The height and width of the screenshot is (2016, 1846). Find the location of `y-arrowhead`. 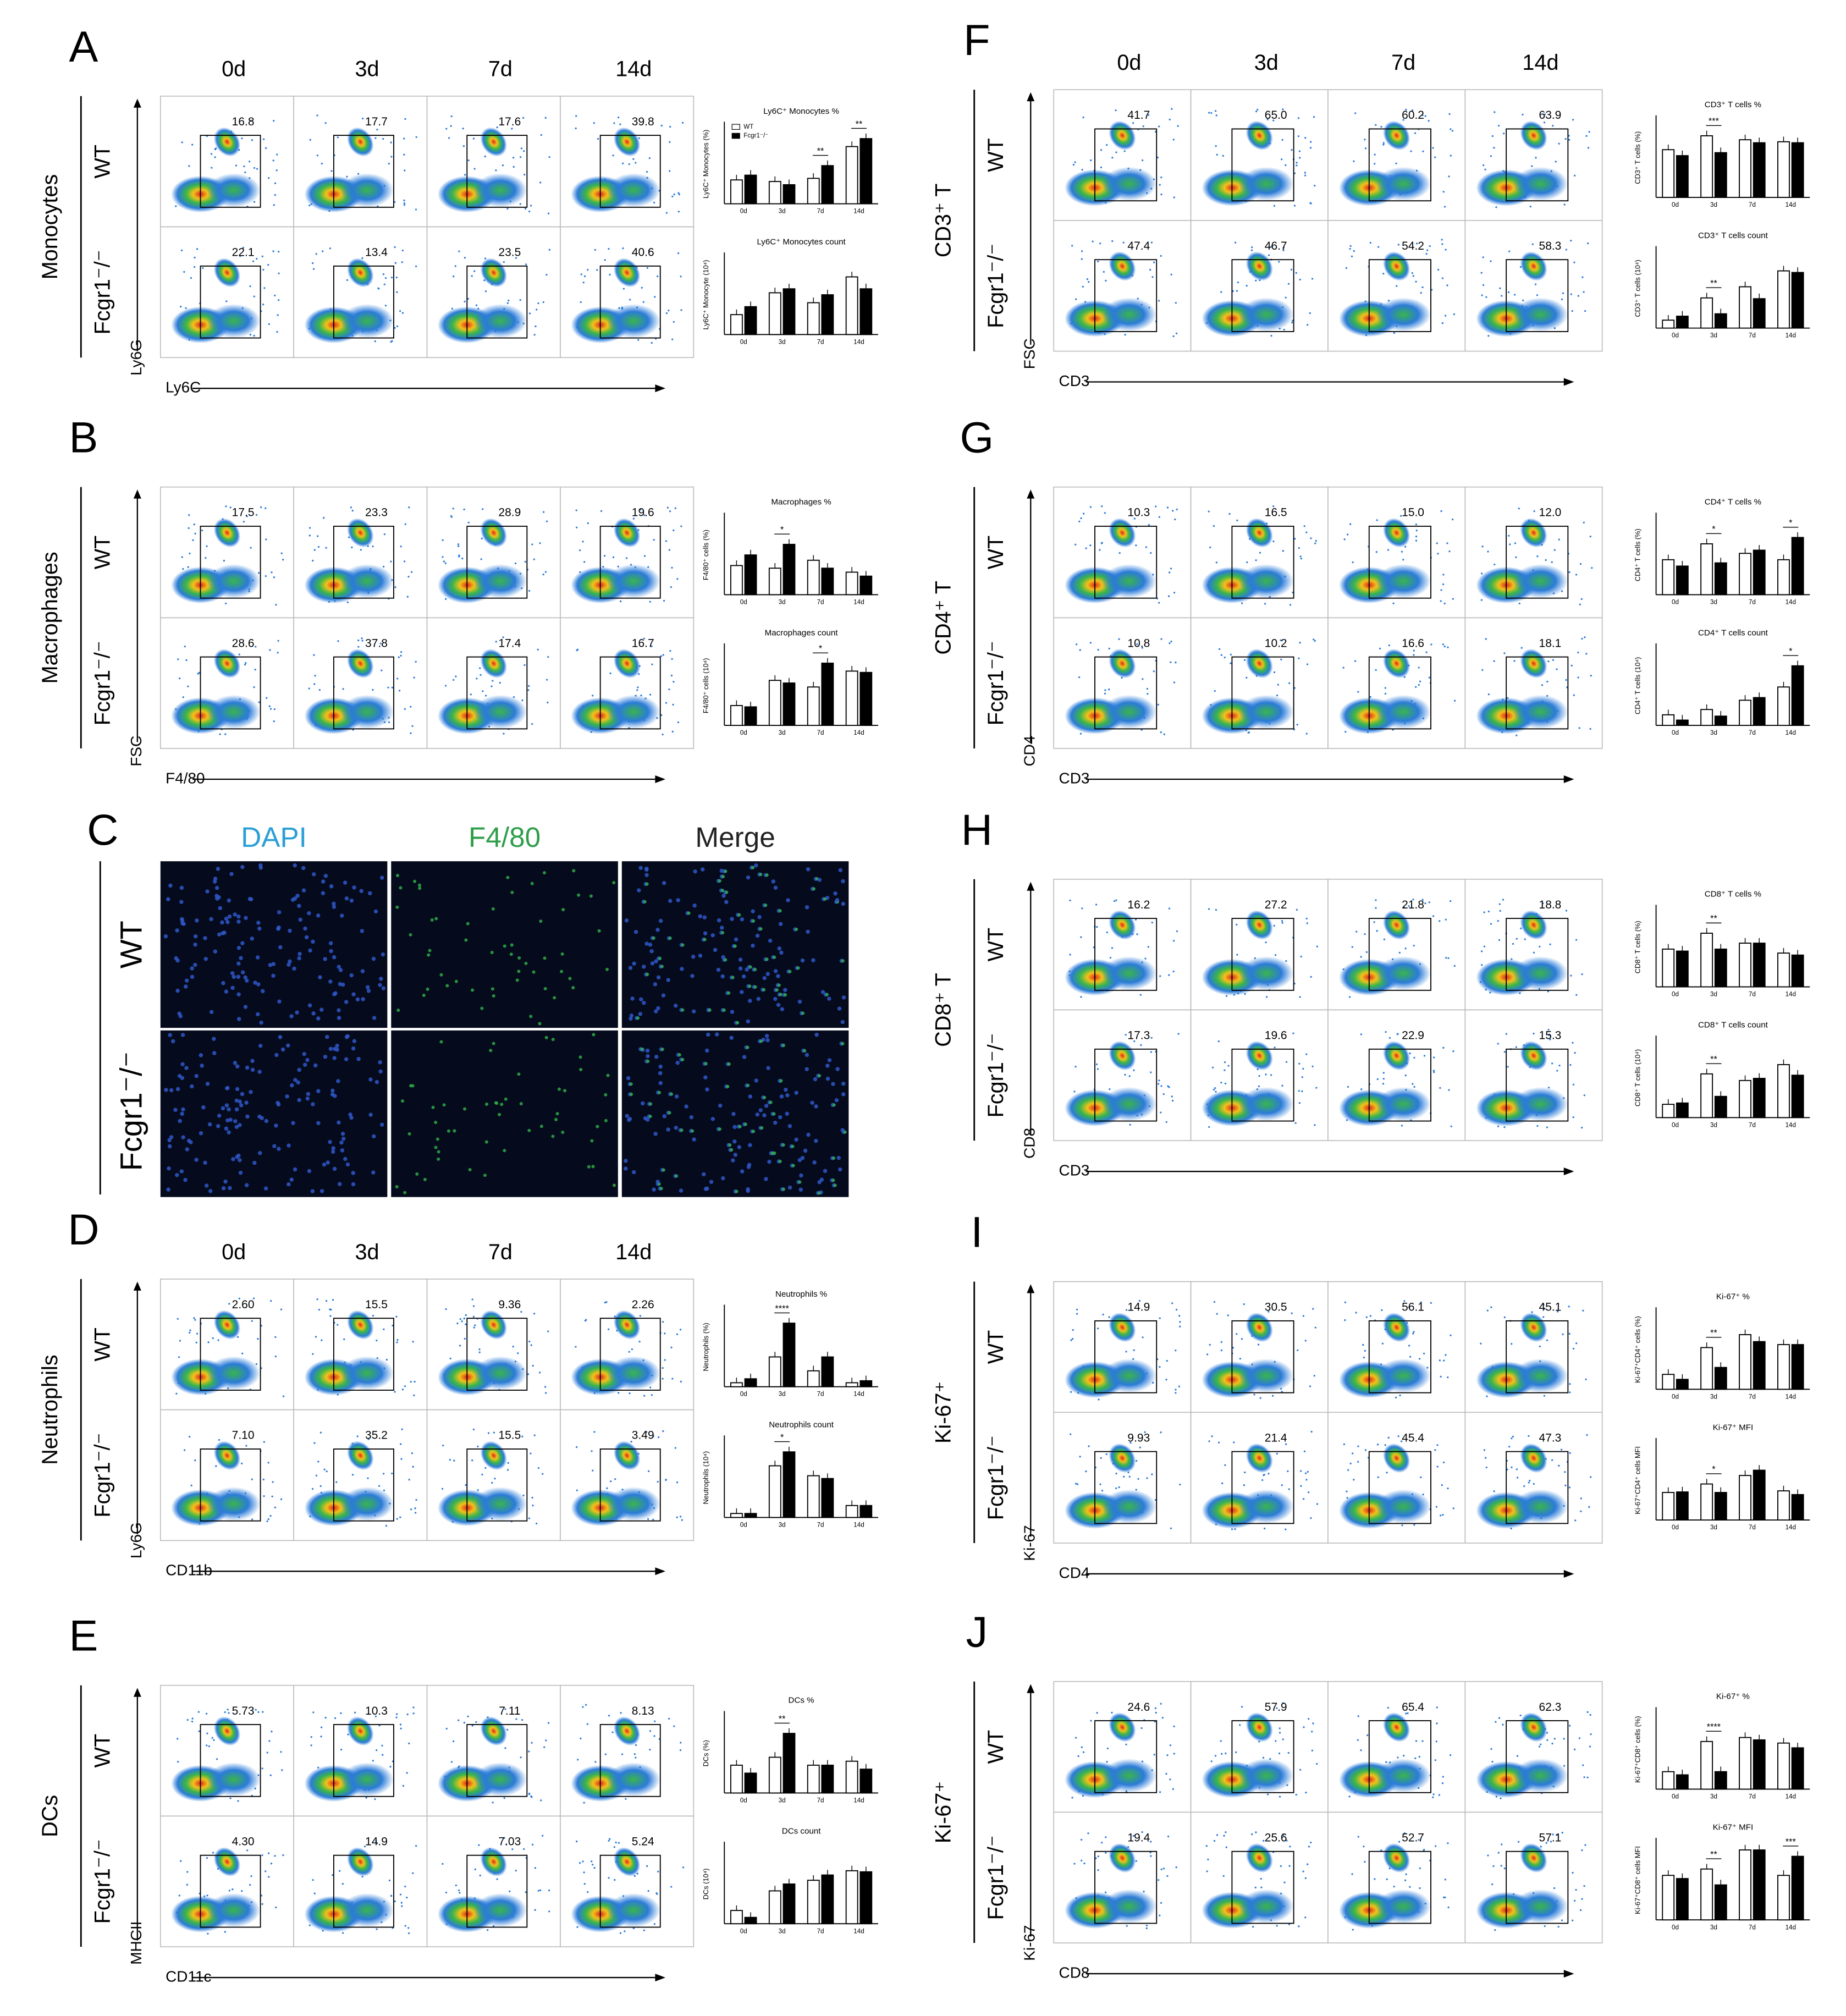

y-arrowhead is located at coordinates (1031, 1288).